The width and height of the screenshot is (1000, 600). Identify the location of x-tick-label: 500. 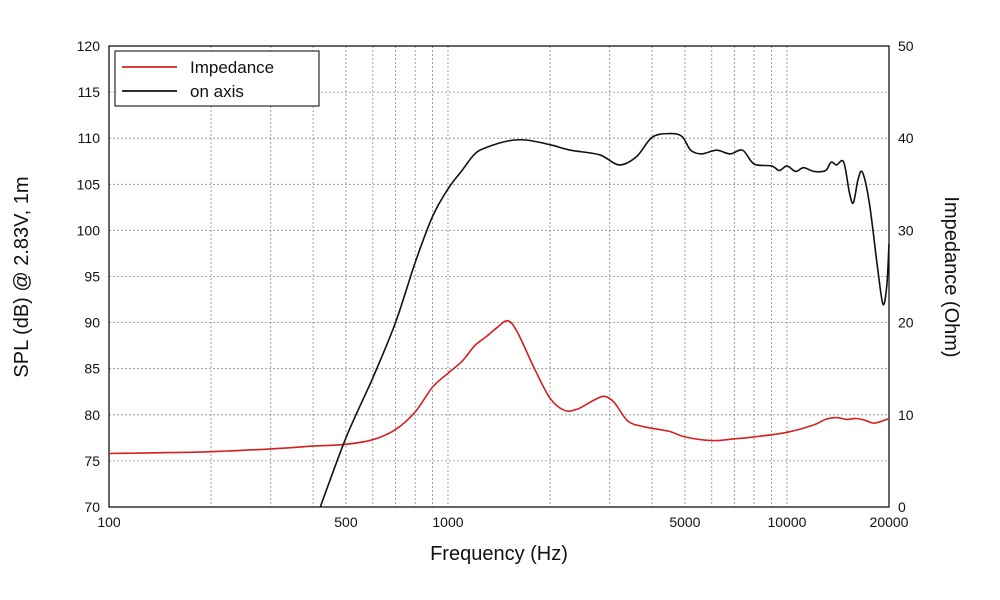
(346, 522).